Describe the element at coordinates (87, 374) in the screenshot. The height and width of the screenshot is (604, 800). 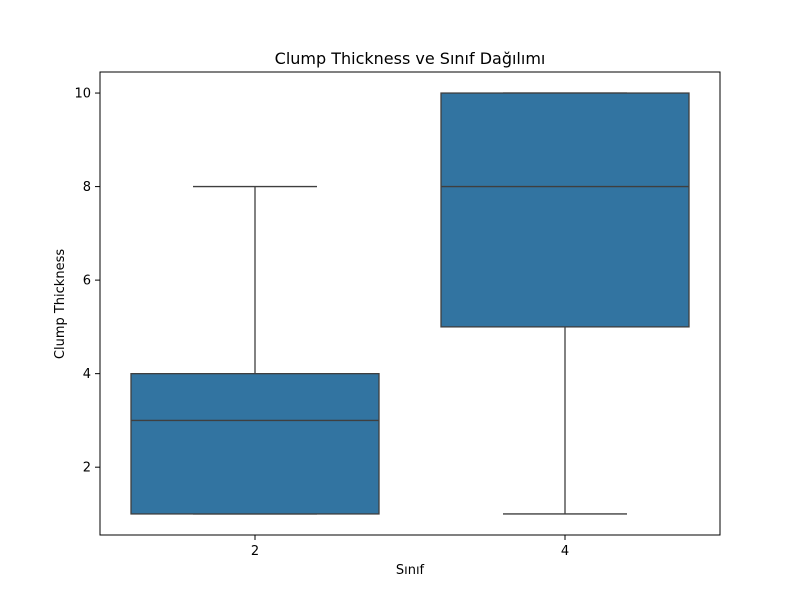
I see `y-tick-label: 4` at that location.